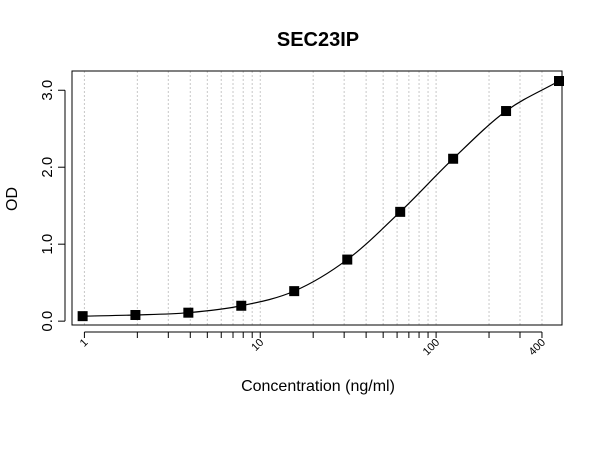 The height and width of the screenshot is (450, 600). Describe the element at coordinates (52, 206) in the screenshot. I see `y-axis: 0.0 1.0 2.0 3.0` at that location.